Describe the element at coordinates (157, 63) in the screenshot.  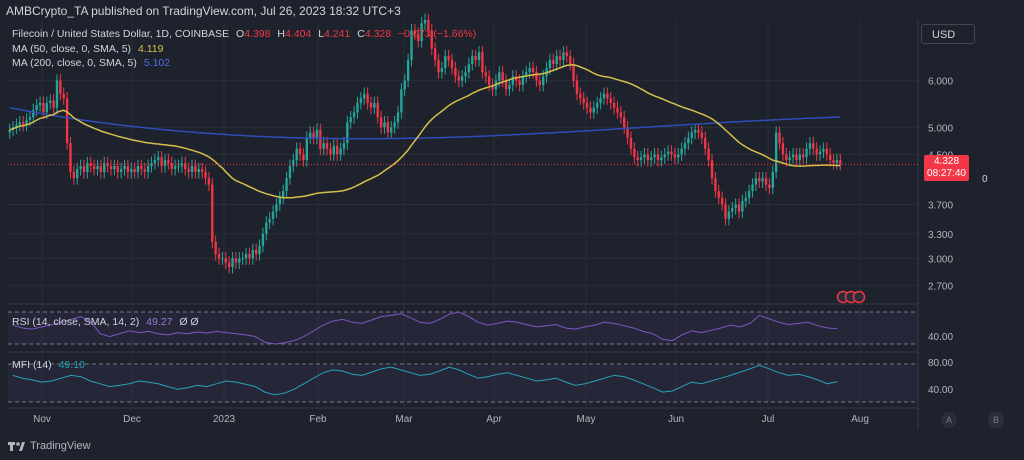
I see `ma200-value: 5.102` at that location.